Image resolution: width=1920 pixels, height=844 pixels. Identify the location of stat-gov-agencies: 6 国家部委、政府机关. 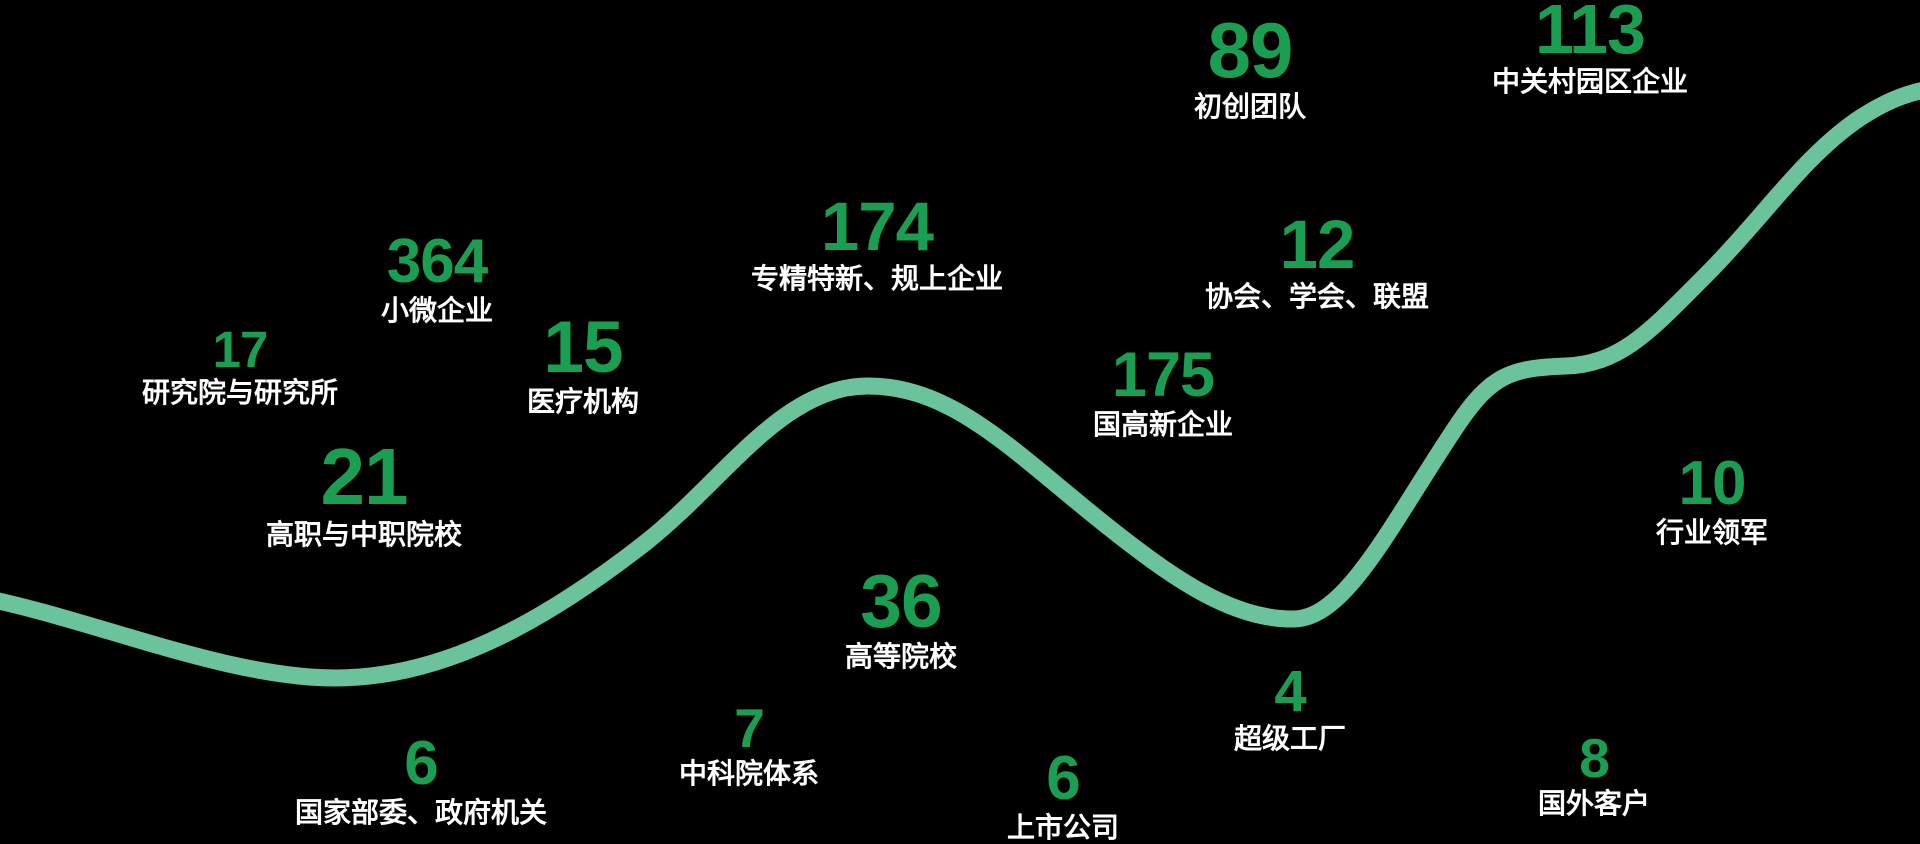
(421, 781).